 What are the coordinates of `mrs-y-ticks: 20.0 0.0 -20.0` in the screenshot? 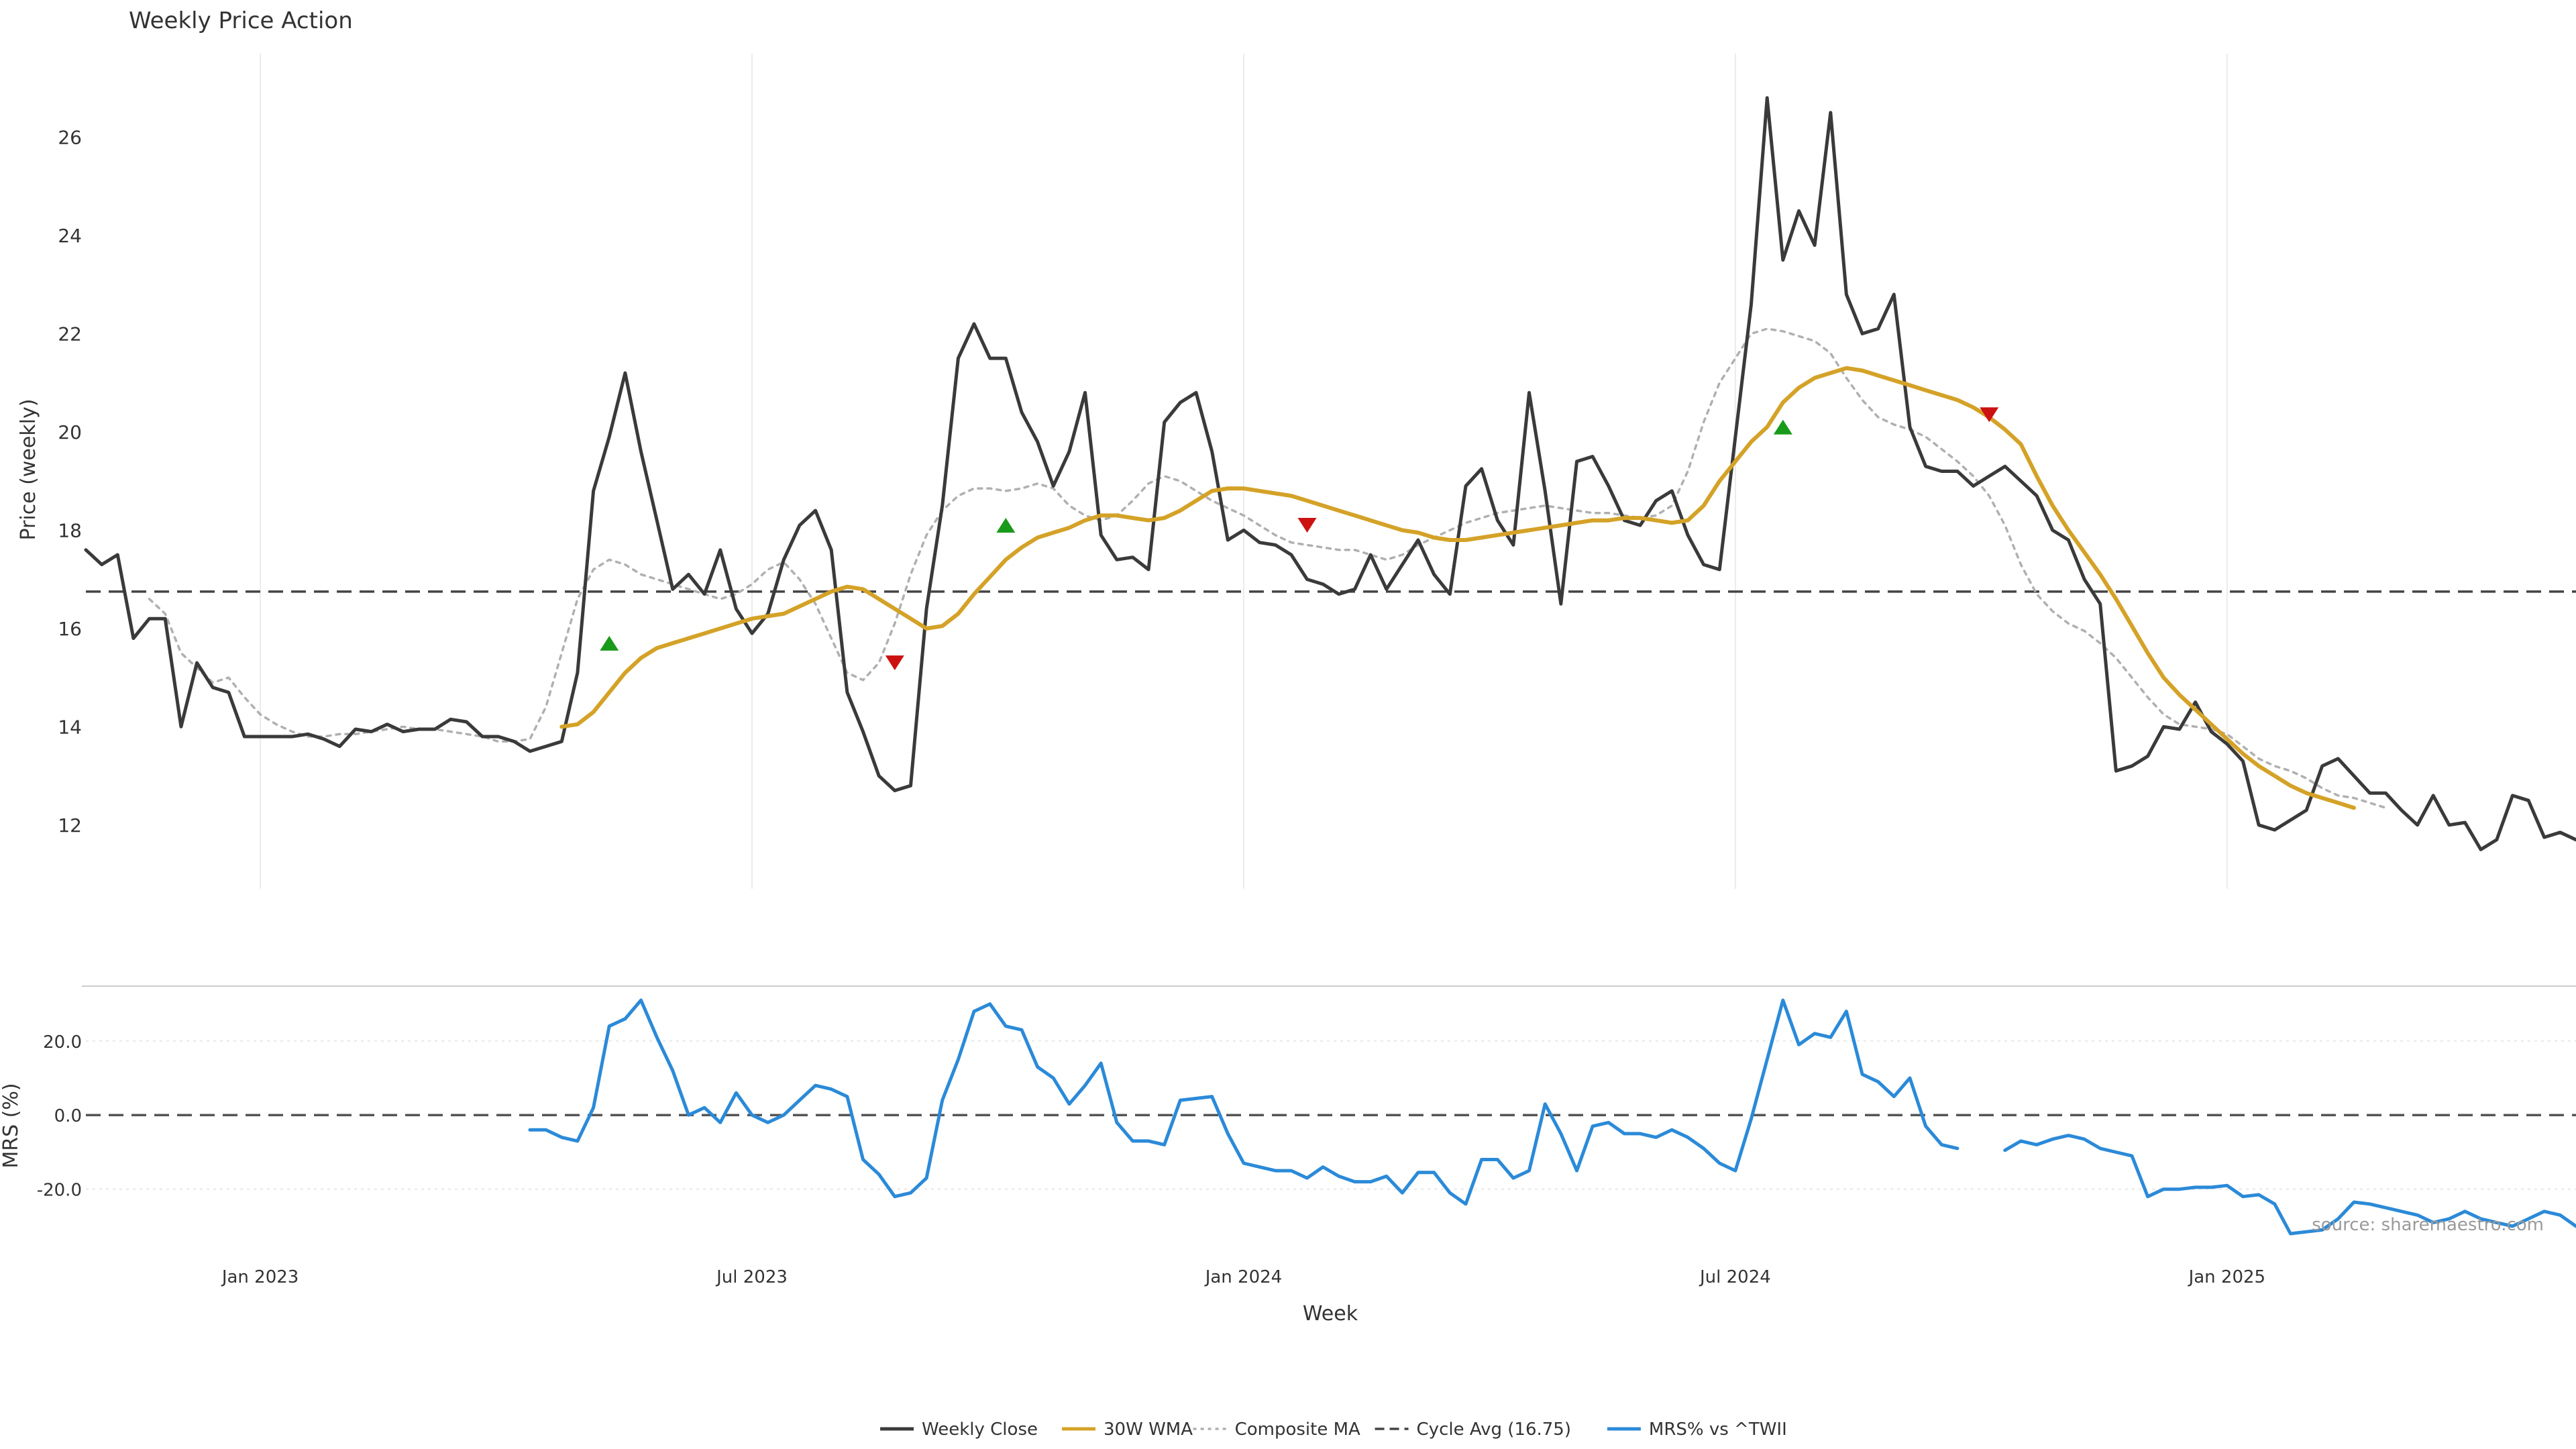 It's located at (59, 1116).